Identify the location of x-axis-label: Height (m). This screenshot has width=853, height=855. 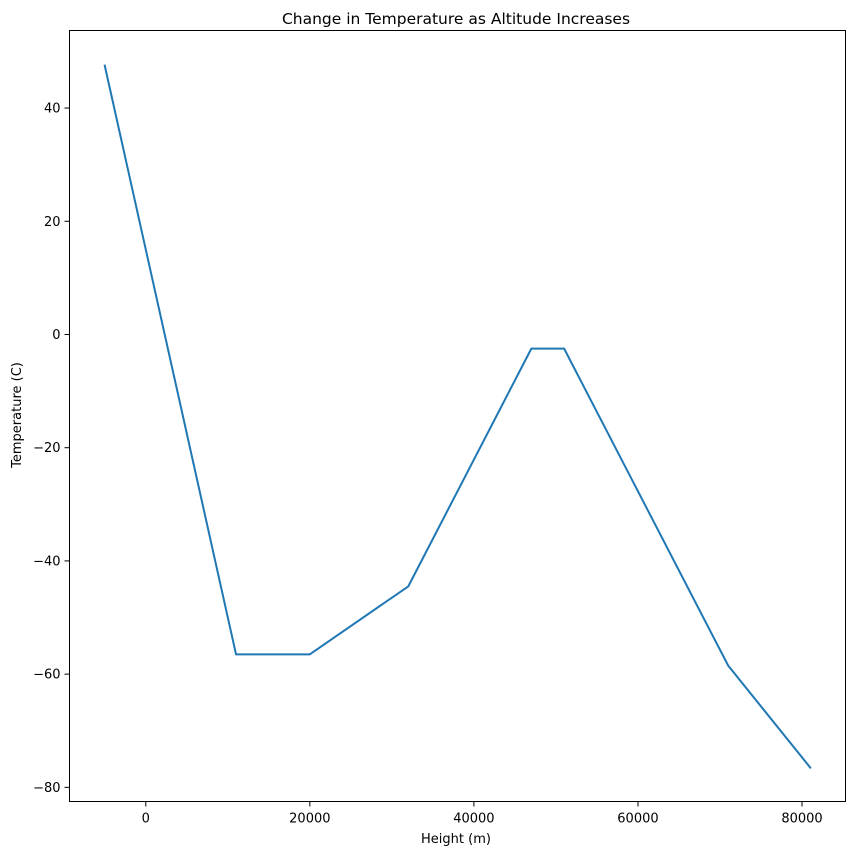
(456, 839).